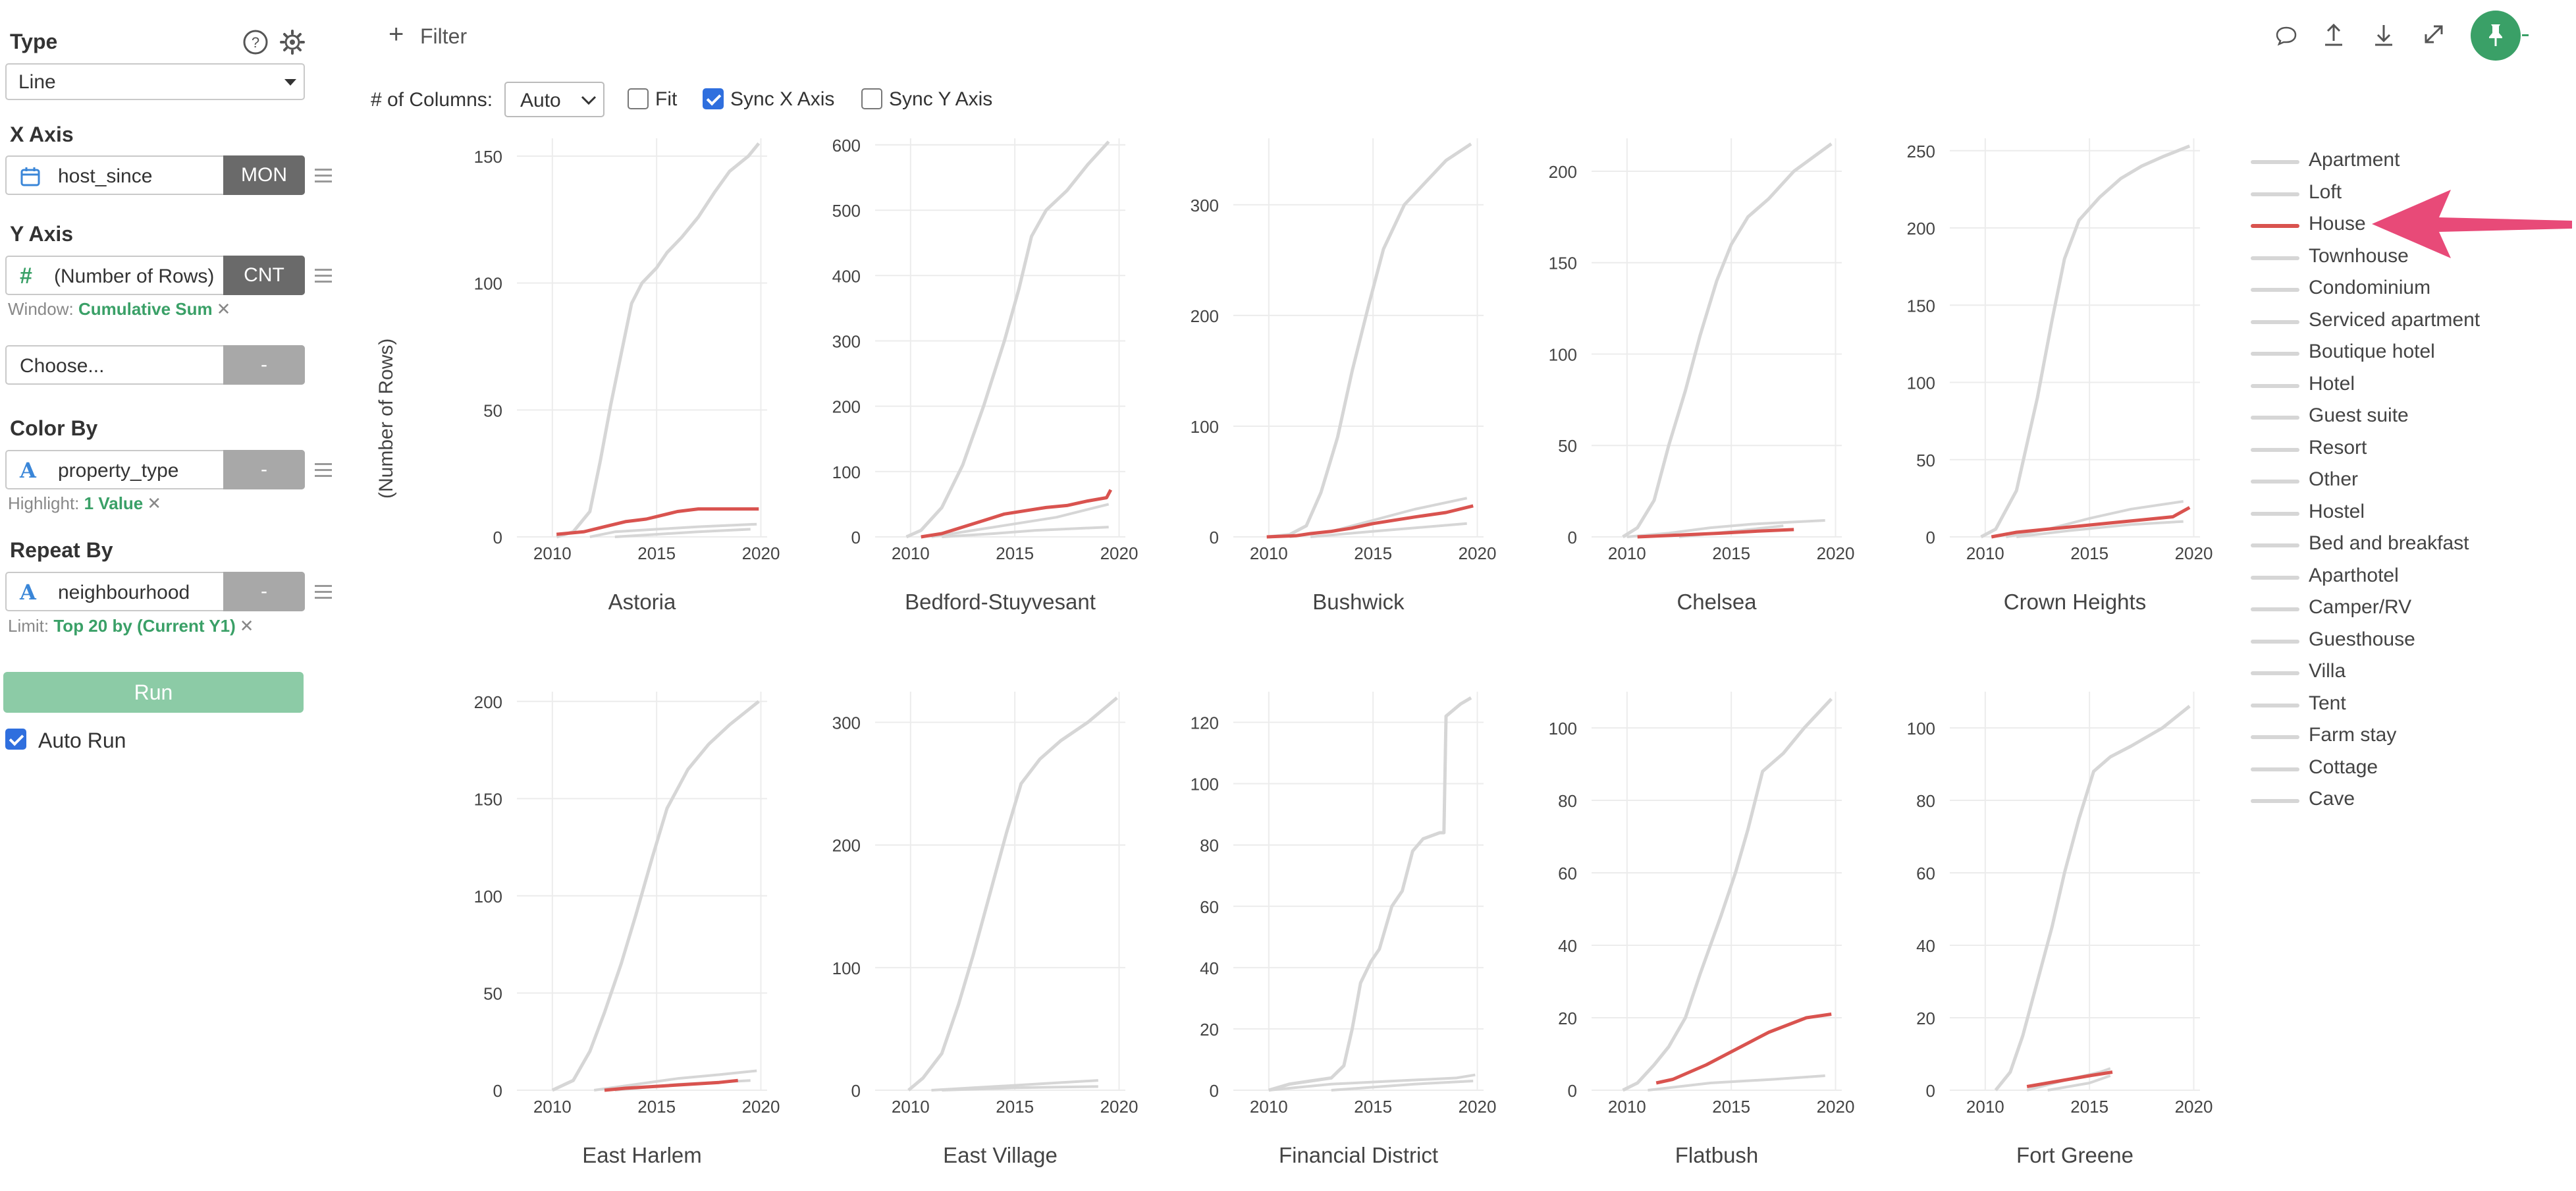  I want to click on fit-checkbox, so click(638, 98).